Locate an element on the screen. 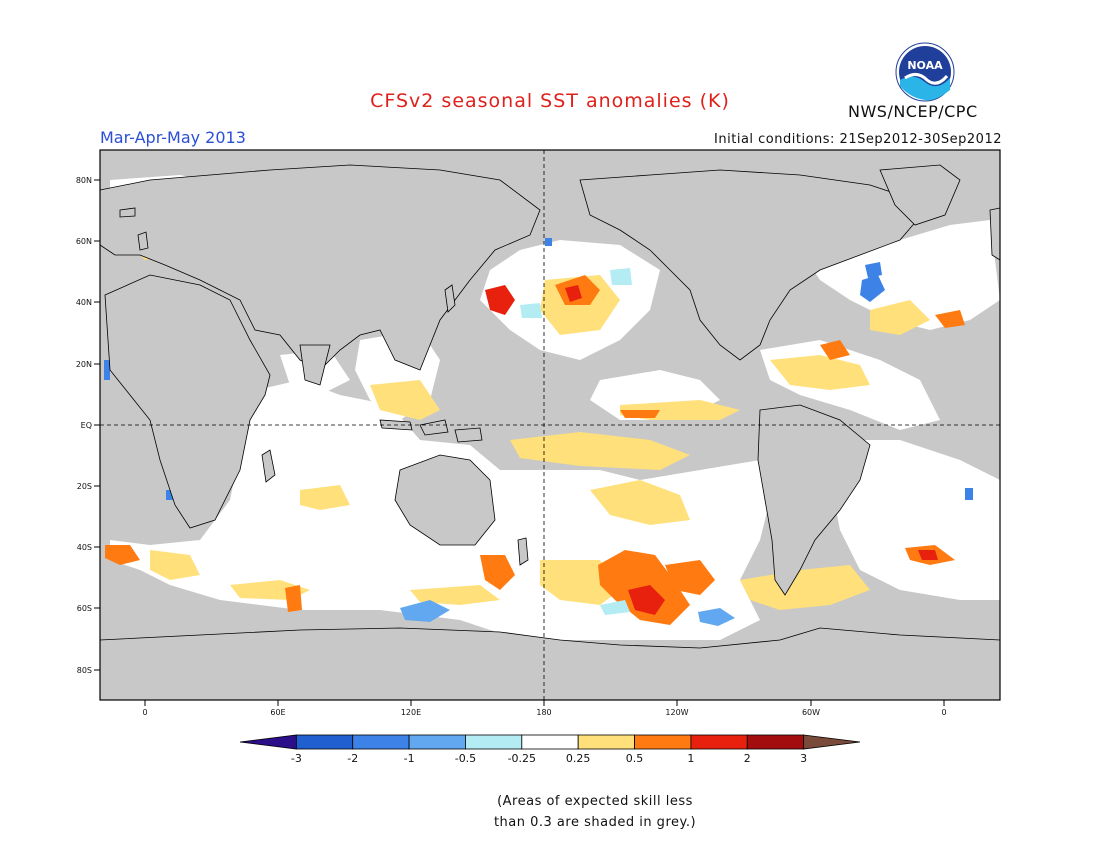 The height and width of the screenshot is (850, 1100). noaa-logo-icon: NOAA is located at coordinates (925, 72).